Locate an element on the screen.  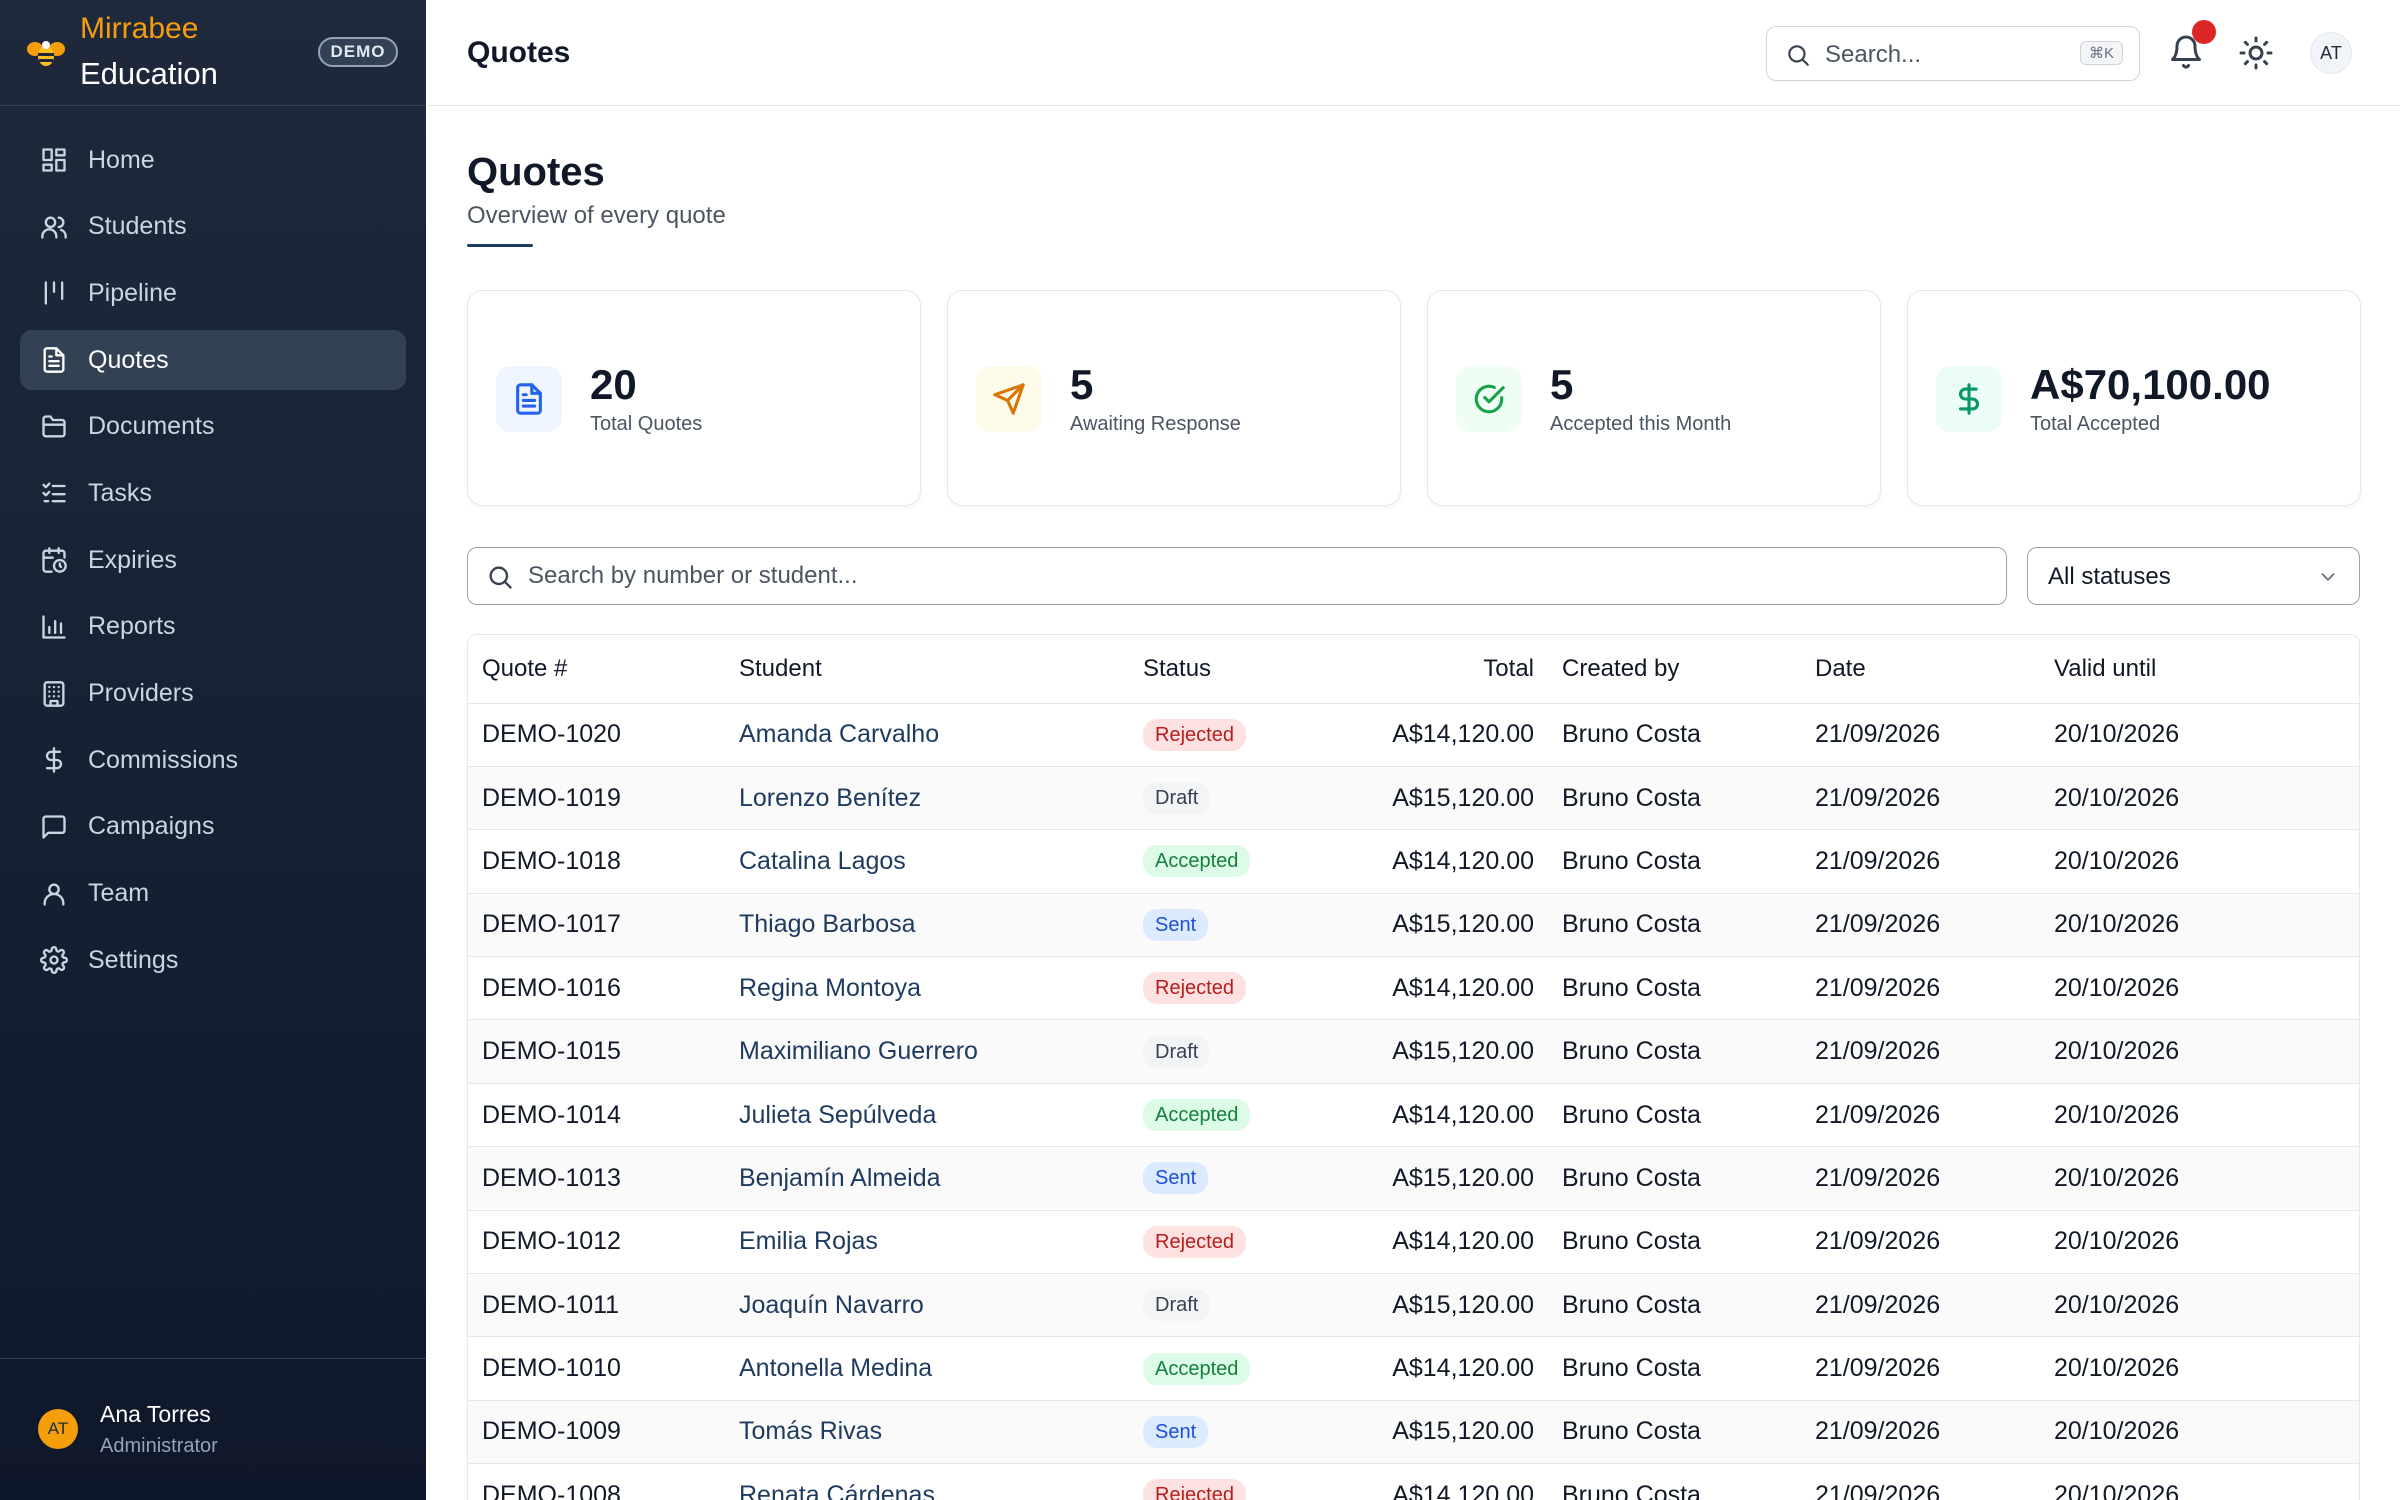
student-link: Amanda Carvalho is located at coordinates (839, 734).